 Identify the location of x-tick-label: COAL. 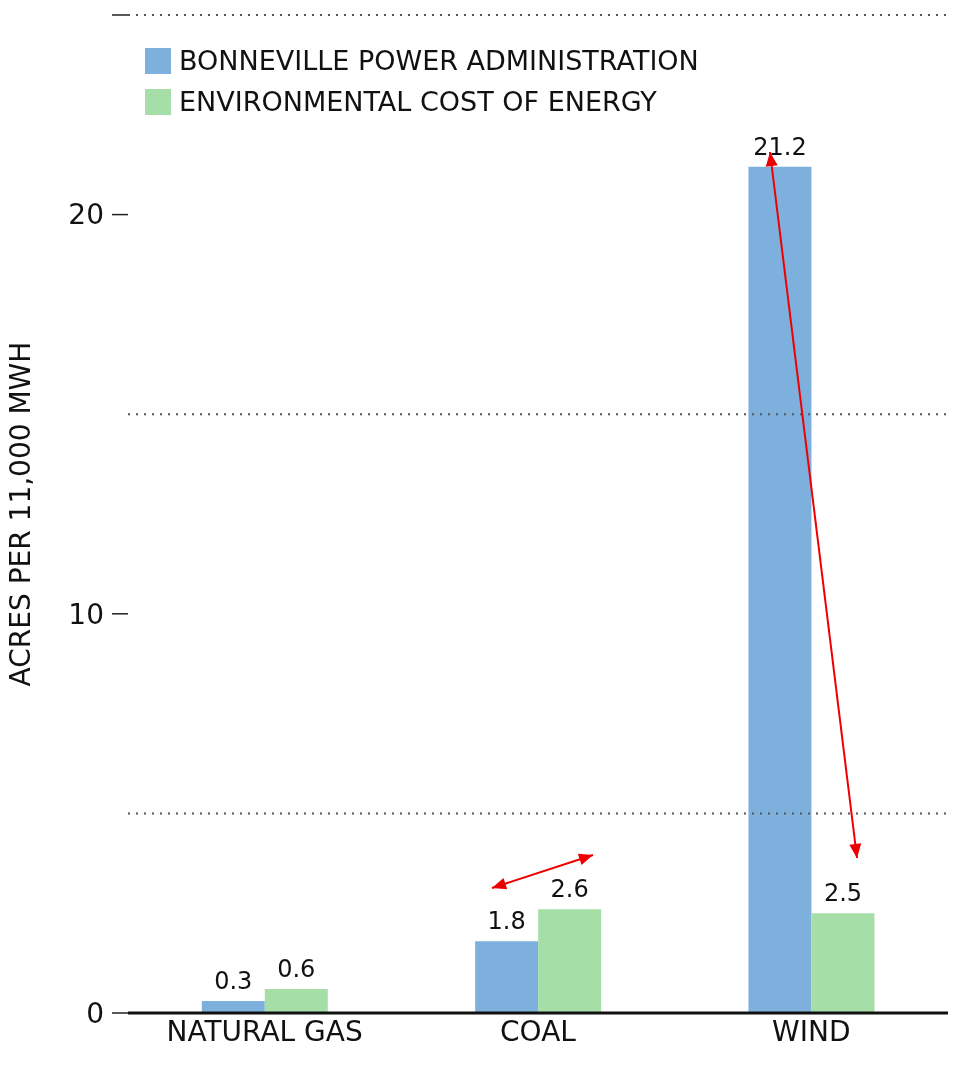
(538, 1031).